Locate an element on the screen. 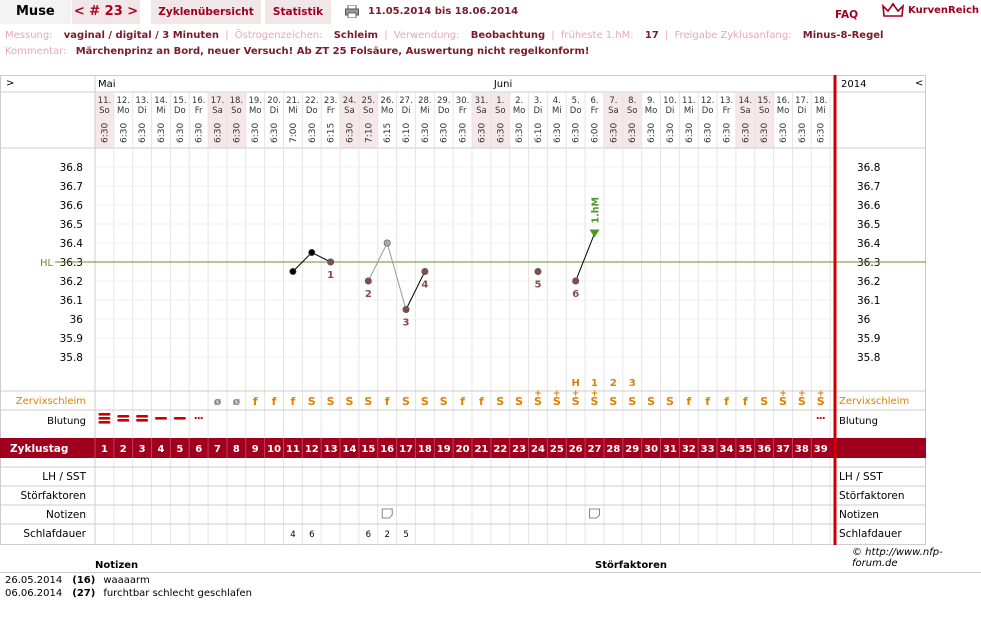 Image resolution: width=981 pixels, height=624 pixels. date-label: 18. is located at coordinates (237, 101).